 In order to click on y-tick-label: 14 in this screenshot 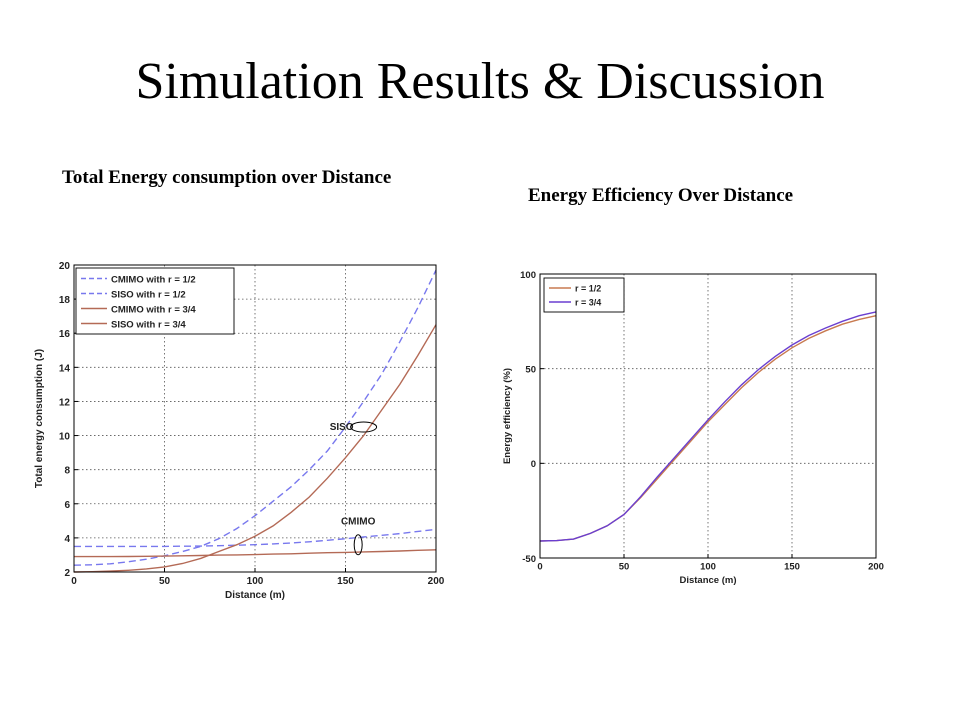, I will do `click(65, 368)`.